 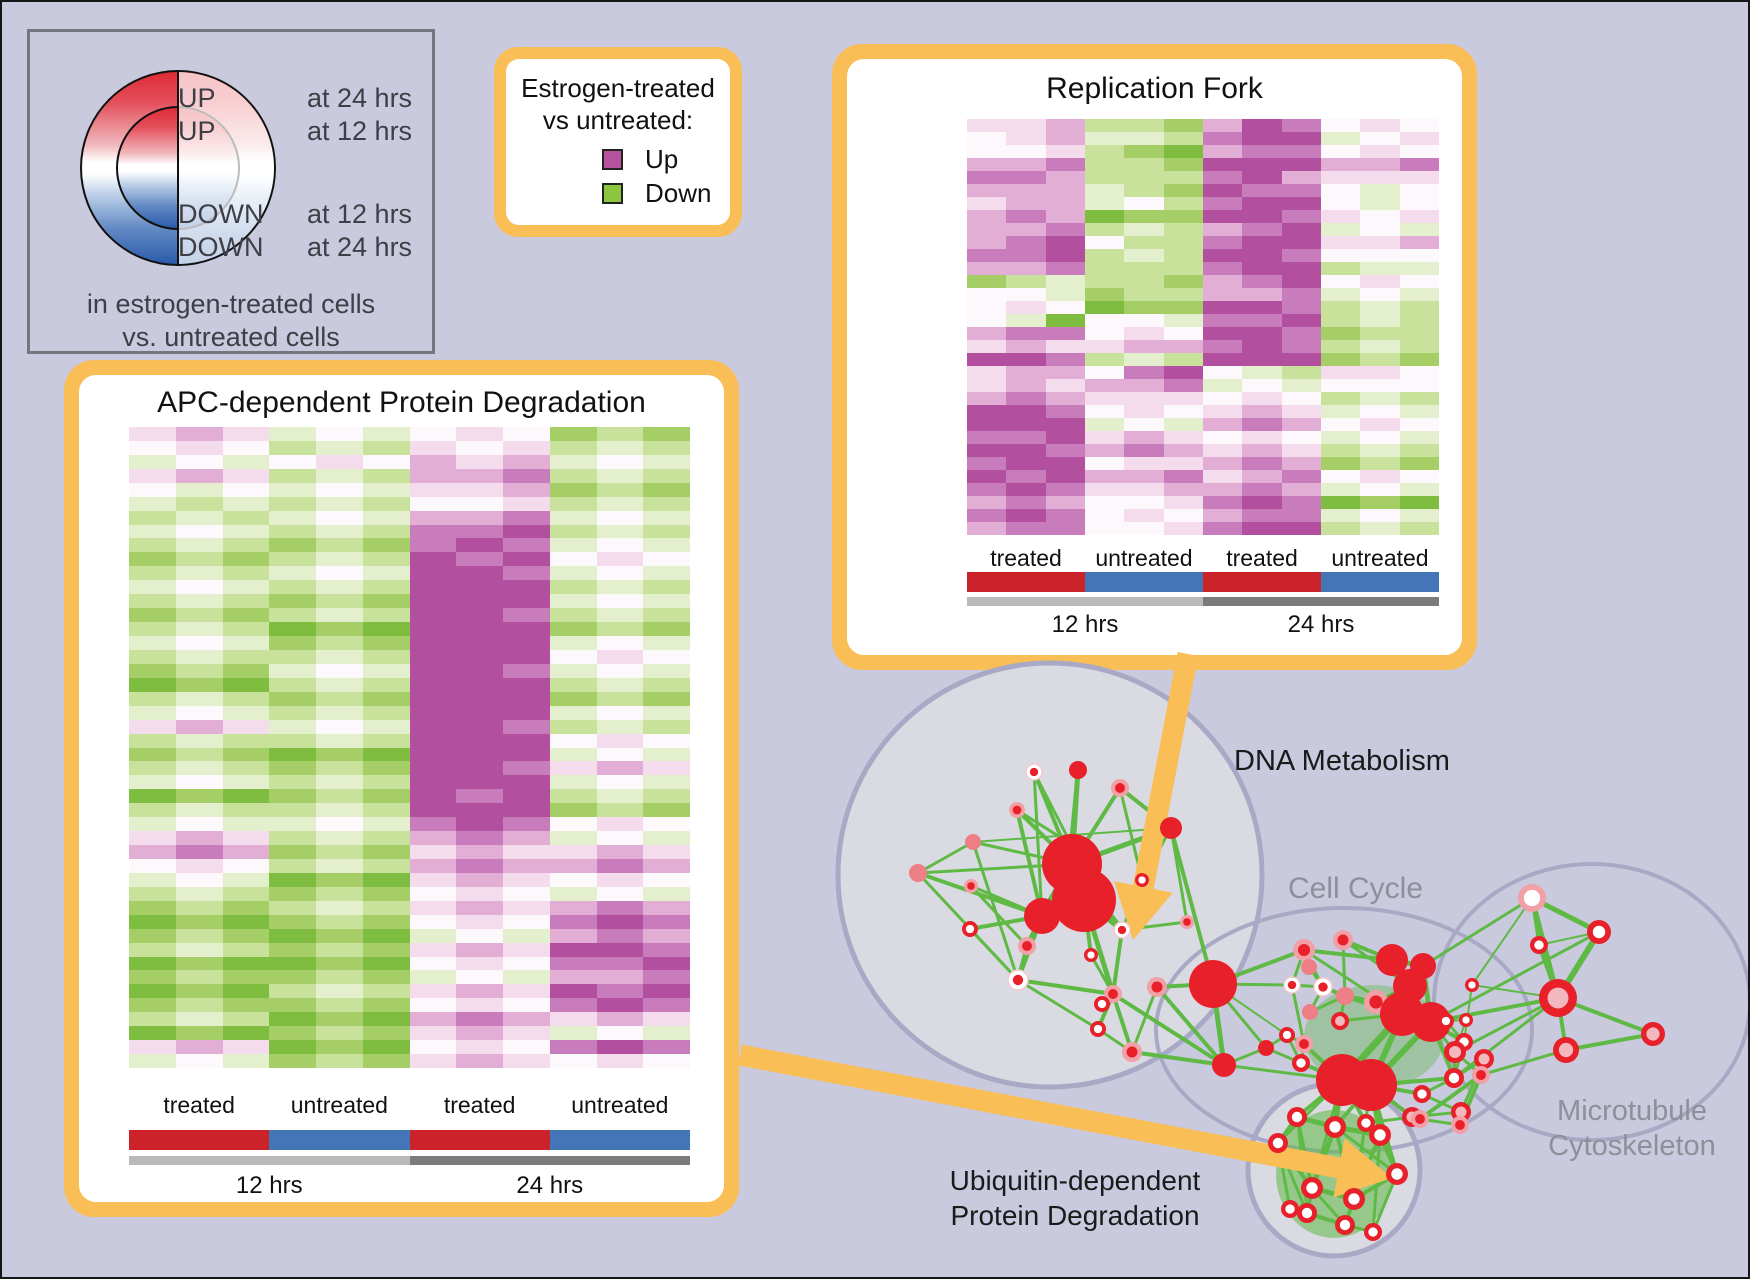 What do you see at coordinates (1144, 582) in the screenshot?
I see `untreated-bar` at bounding box center [1144, 582].